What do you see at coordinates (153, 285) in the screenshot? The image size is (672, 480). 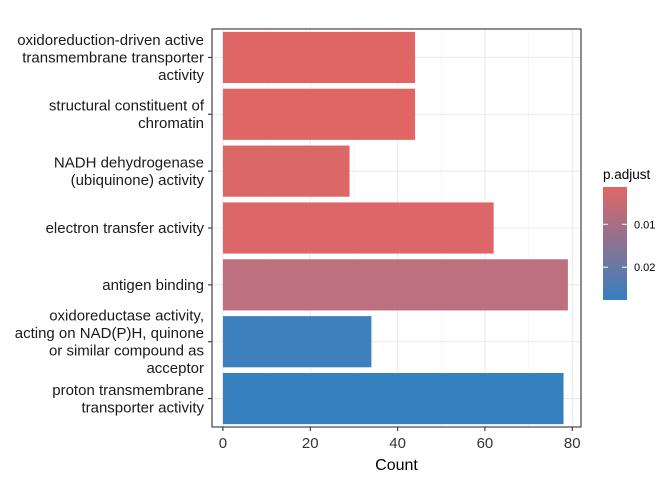 I see `category-label: antigen binding` at bounding box center [153, 285].